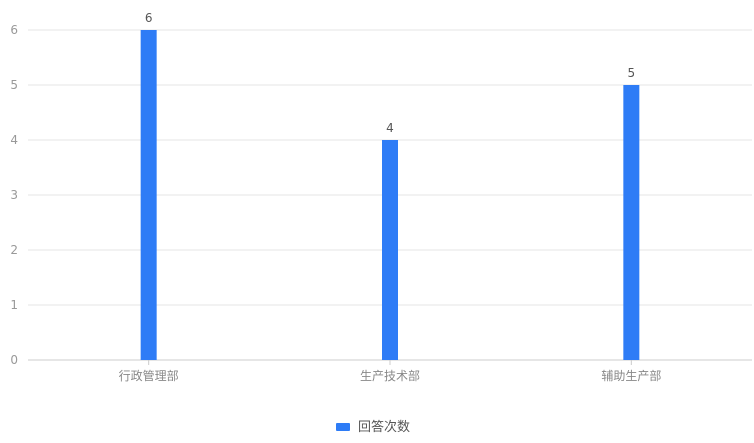 The image size is (754, 443). I want to click on legend-label: 回答次数, so click(384, 427).